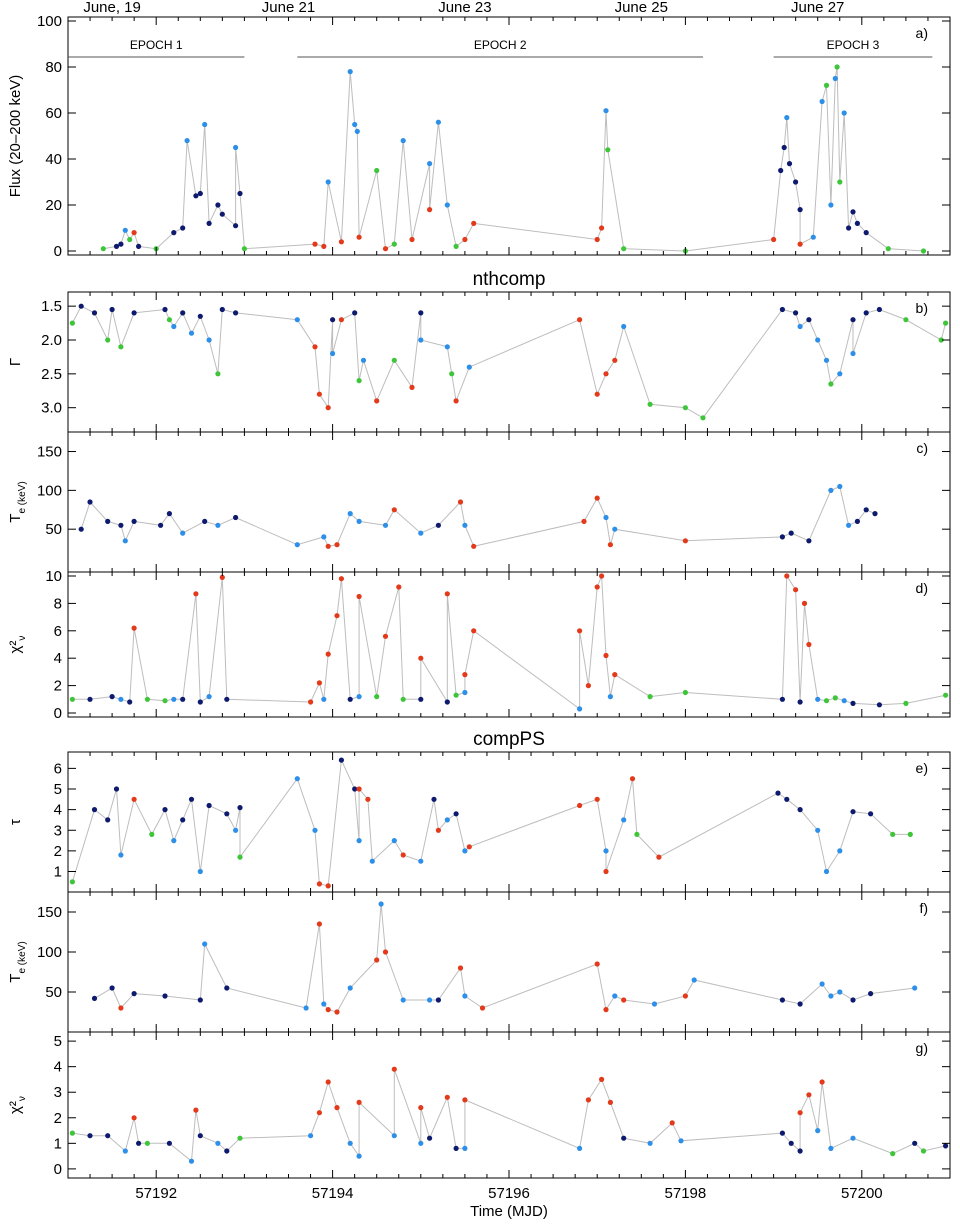 This screenshot has width=960, height=1226. I want to click on y-tick-label: 150, so click(49, 452).